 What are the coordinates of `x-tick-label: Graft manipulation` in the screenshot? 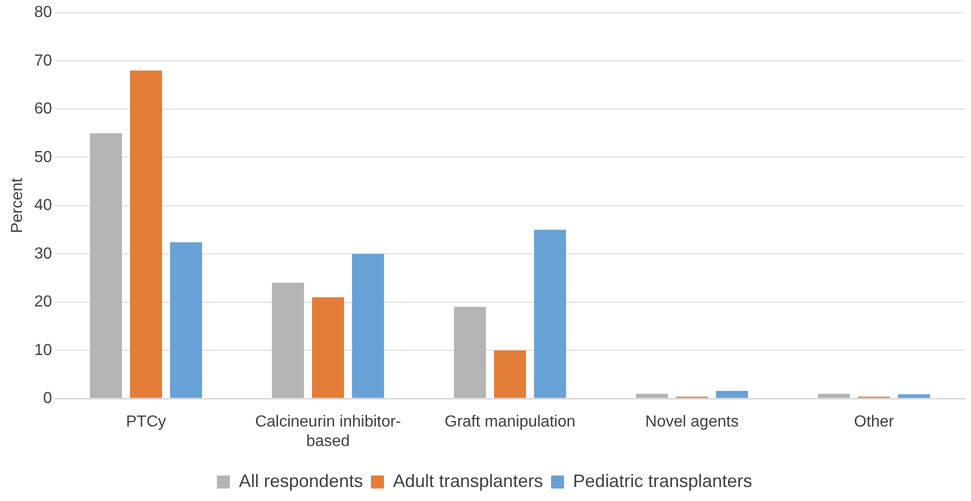 It's located at (510, 422).